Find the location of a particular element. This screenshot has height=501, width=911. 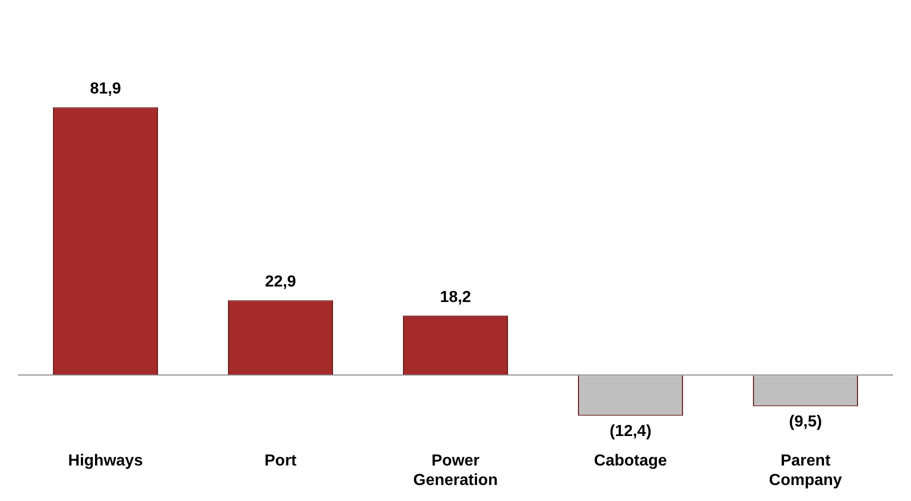

data-label: 22,9 is located at coordinates (280, 282).